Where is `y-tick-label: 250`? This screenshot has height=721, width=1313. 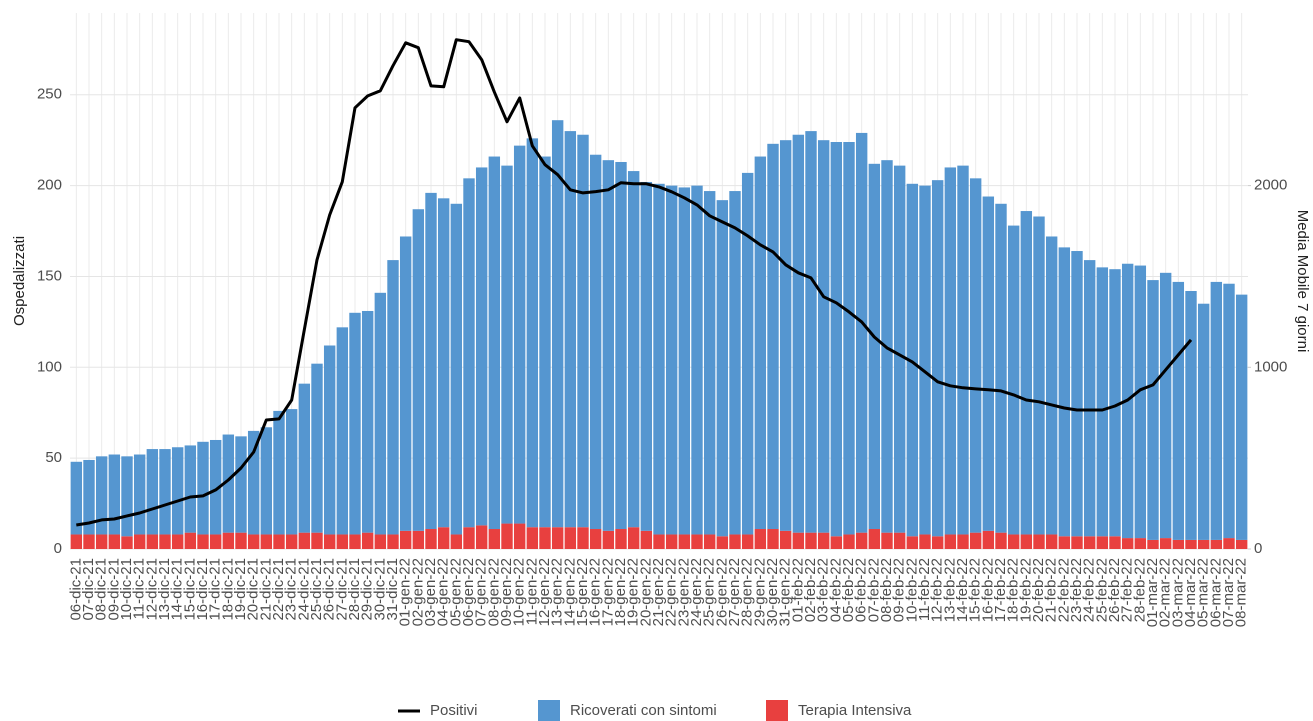
y-tick-label: 250 is located at coordinates (49, 94).